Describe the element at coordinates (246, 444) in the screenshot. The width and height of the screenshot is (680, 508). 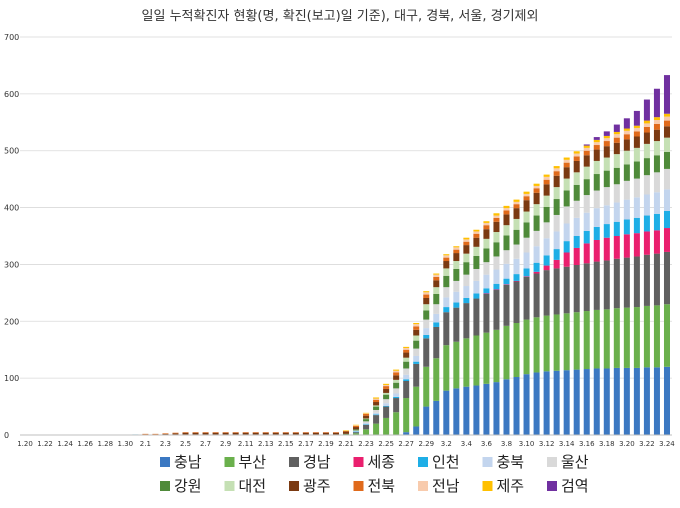
I see `x-tick-label: 2.11` at that location.